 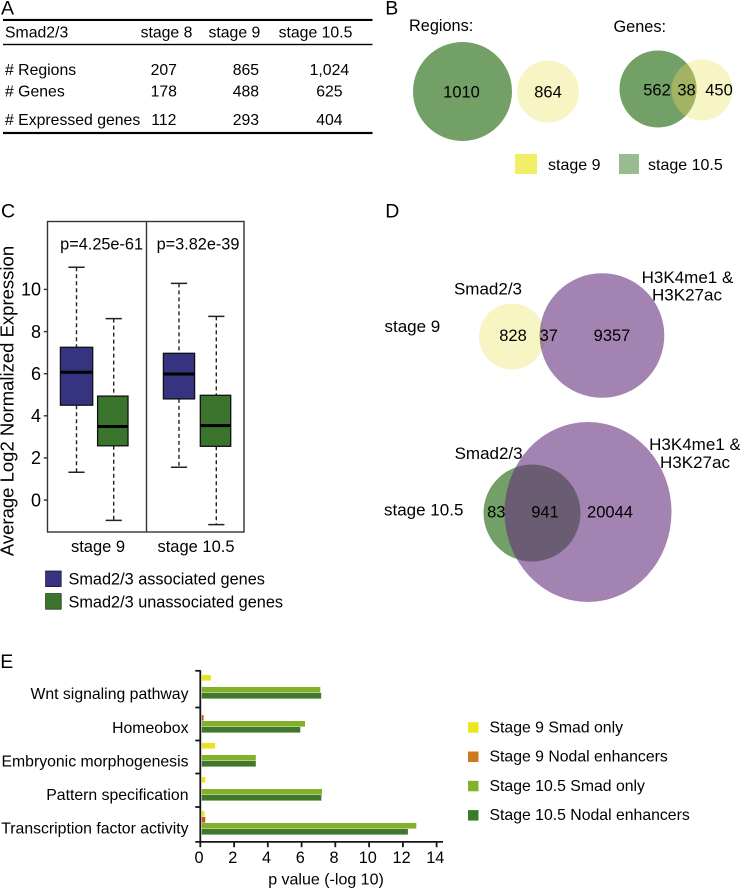 What do you see at coordinates (35, 91) in the screenshot?
I see `svg-text: # Genes` at bounding box center [35, 91].